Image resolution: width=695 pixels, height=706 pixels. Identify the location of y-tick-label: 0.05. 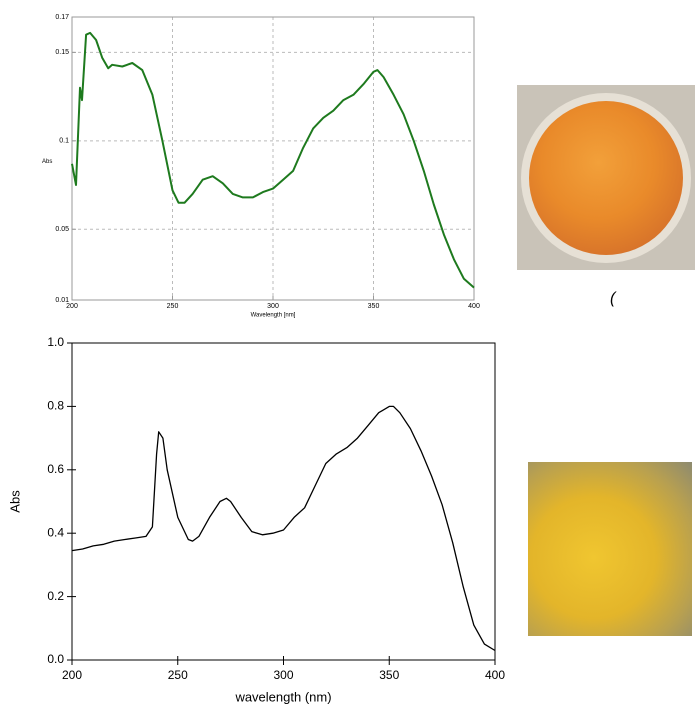
(62, 229).